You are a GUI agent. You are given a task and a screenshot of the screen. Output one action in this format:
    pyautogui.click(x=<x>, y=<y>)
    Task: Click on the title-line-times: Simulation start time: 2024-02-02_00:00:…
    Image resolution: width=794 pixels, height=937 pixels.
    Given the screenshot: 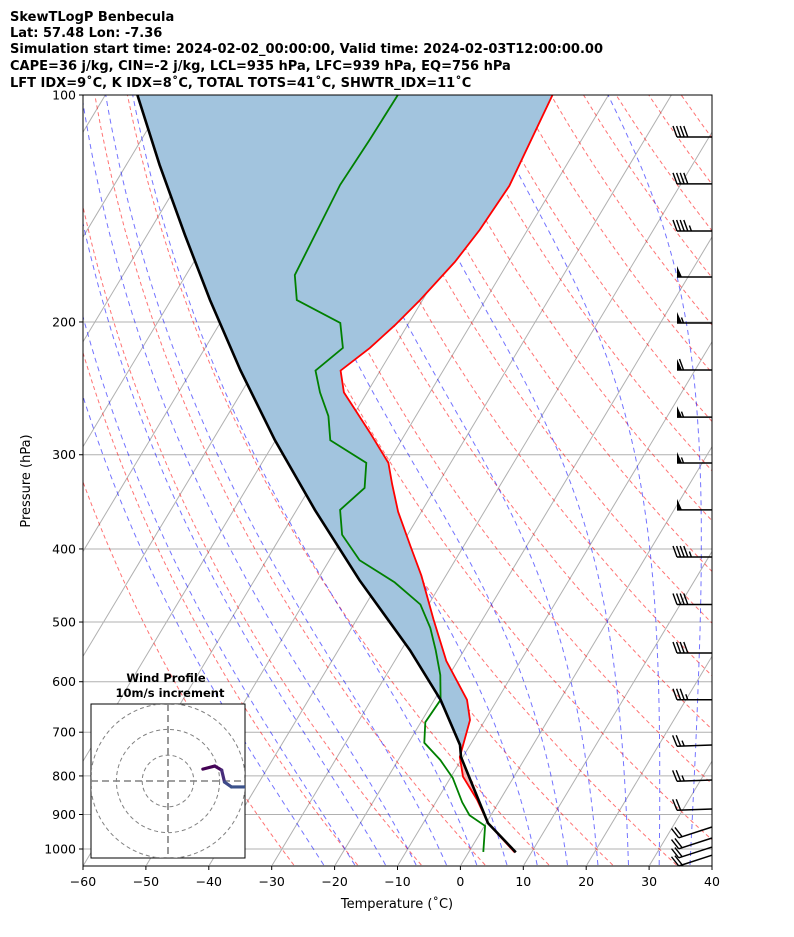 What is the action you would take?
    pyautogui.click(x=306, y=49)
    